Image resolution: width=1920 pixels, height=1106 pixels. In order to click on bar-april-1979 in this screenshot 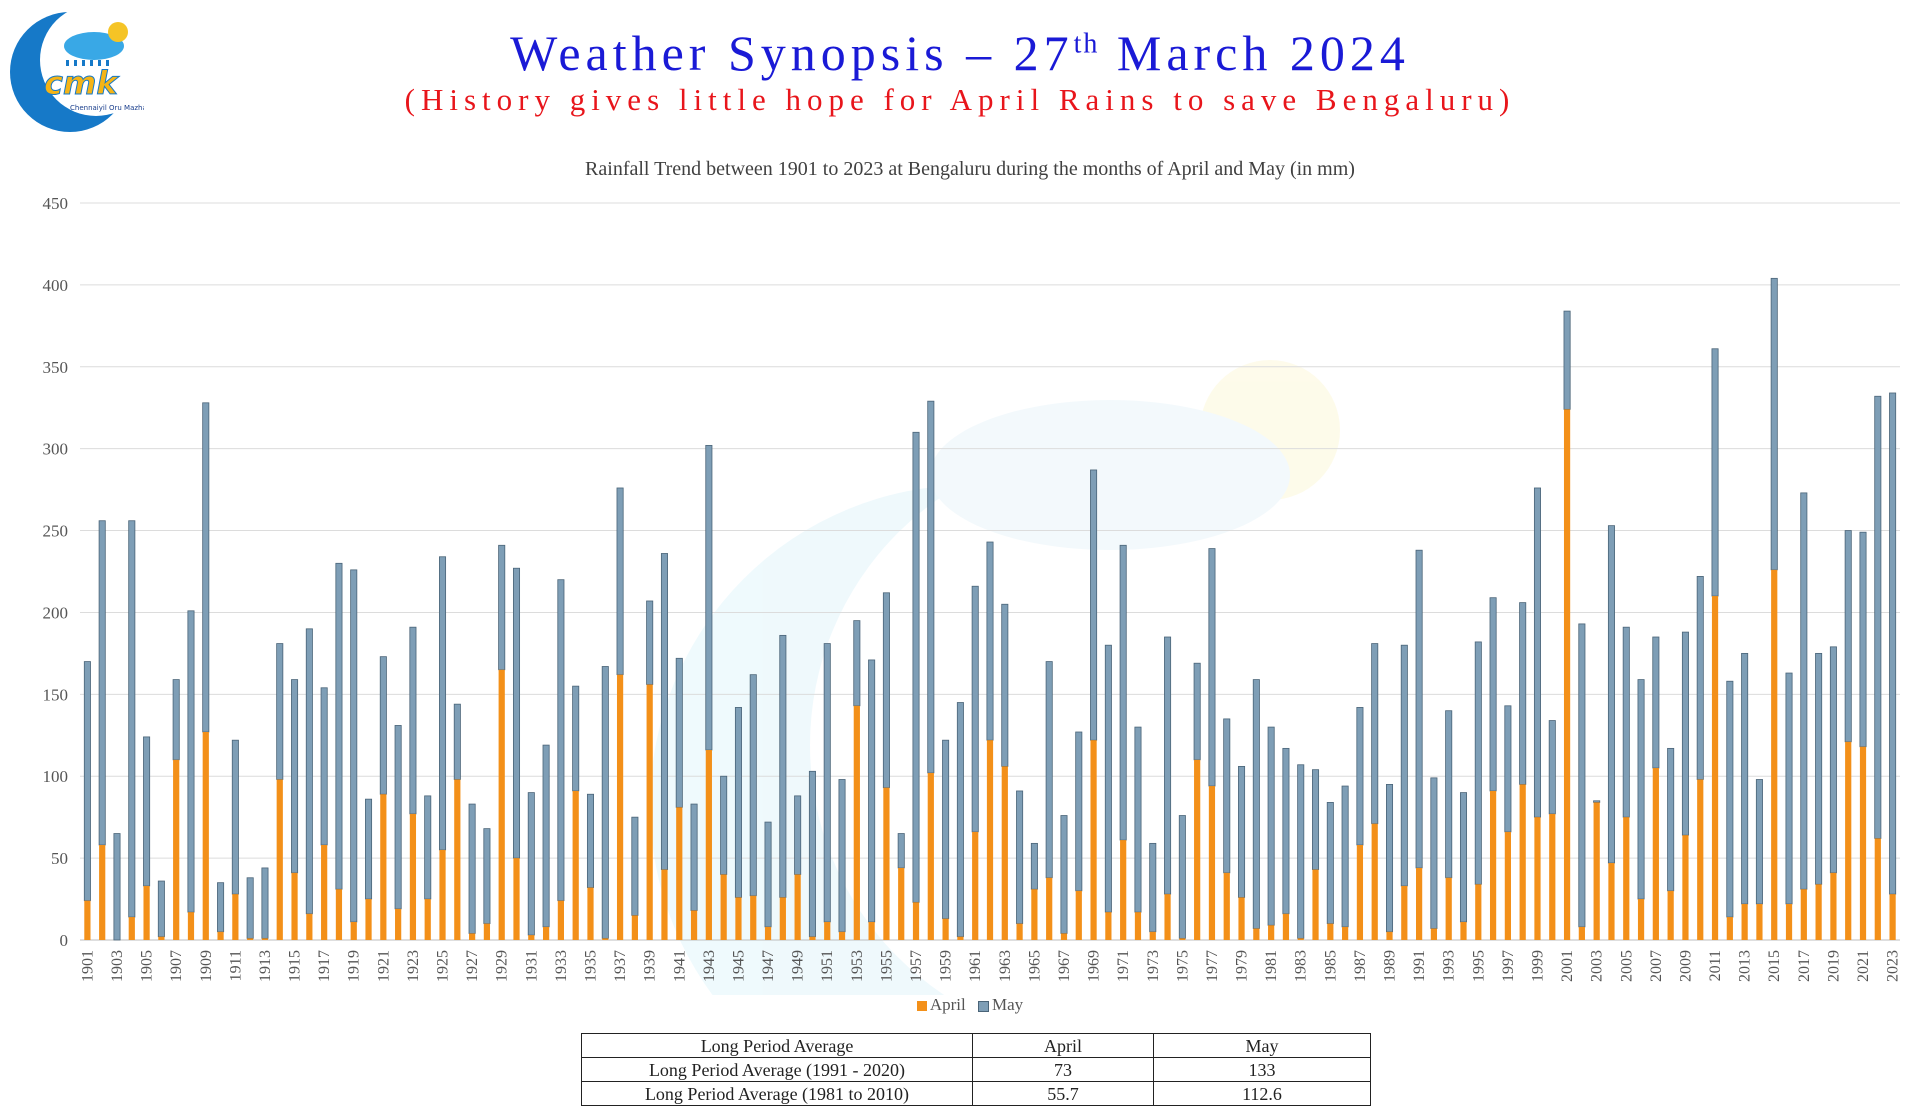, I will do `click(1241, 918)`.